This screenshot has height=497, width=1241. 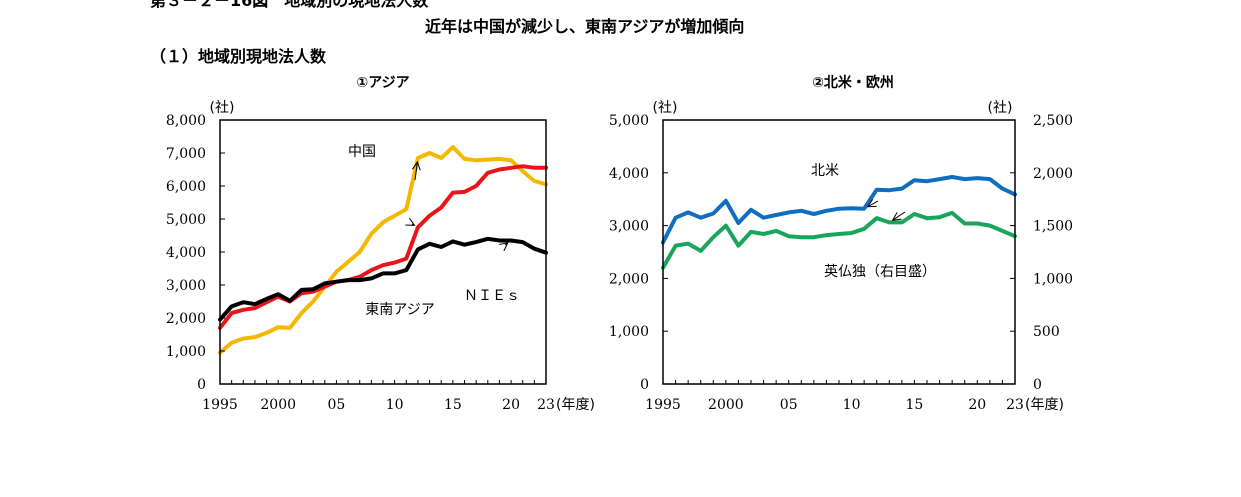 I want to click on y-tick-label: 7,000, so click(x=186, y=154).